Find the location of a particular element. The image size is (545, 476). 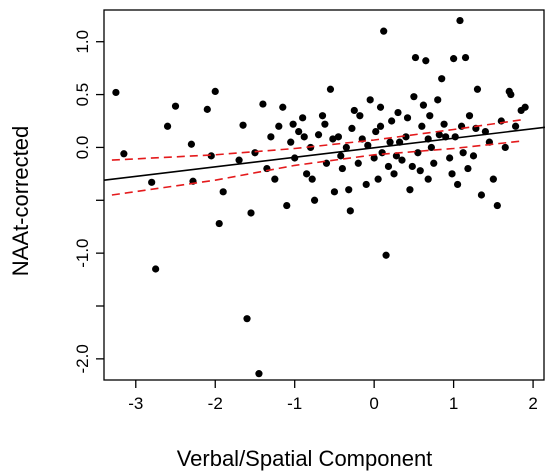

x-tick-label: -1 is located at coordinates (294, 403).